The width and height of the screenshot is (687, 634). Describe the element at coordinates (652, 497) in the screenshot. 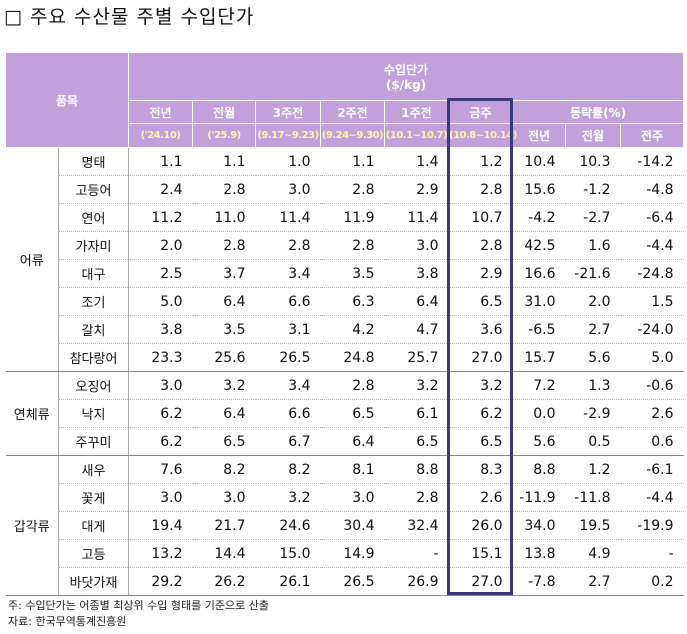

I see `value-cell: -4.4` at that location.